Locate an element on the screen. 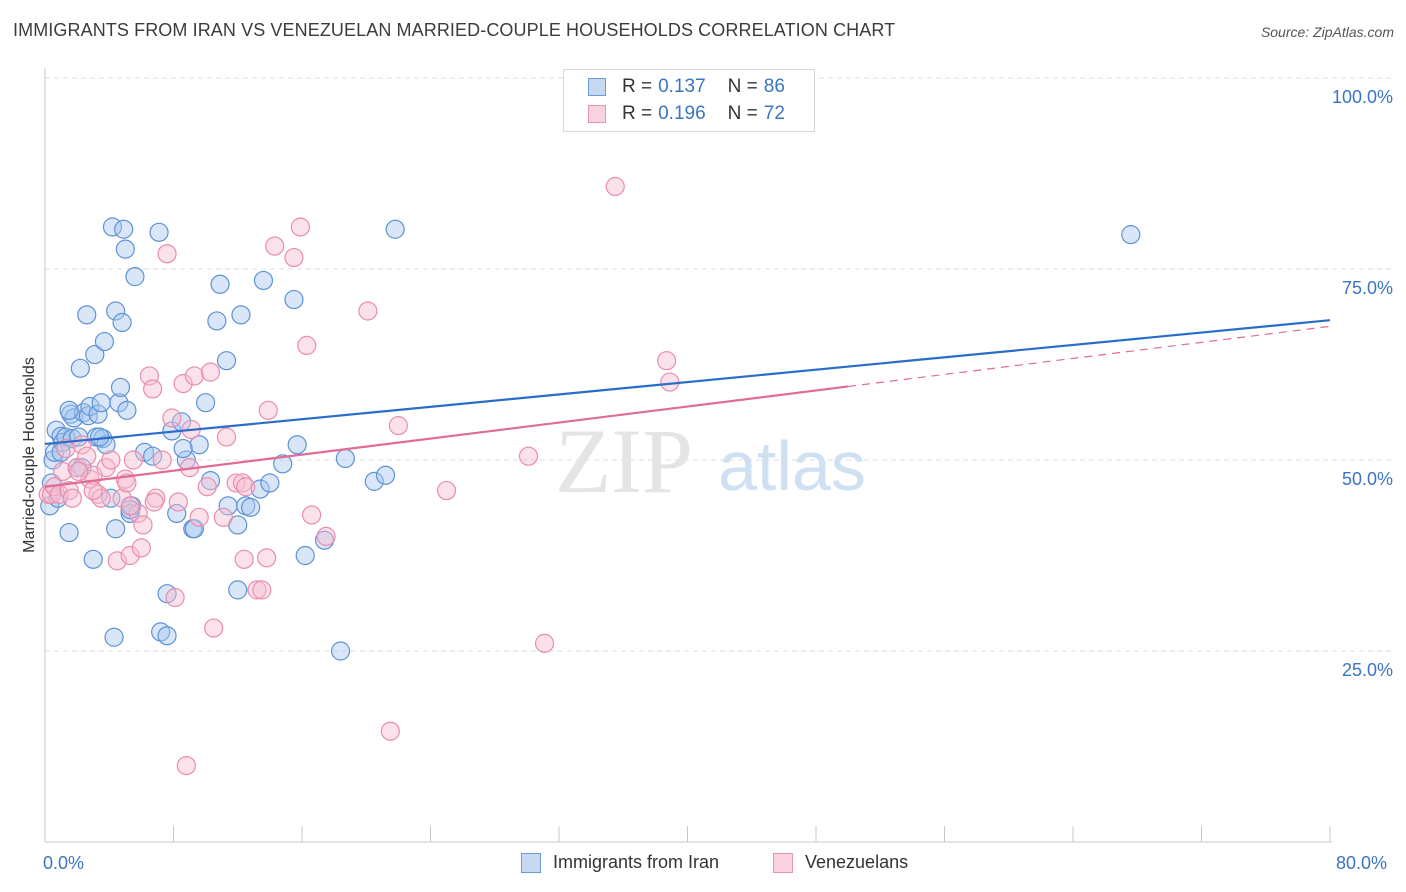  bottom-legend-iran: Immigrants from Iran is located at coordinates (620, 862).